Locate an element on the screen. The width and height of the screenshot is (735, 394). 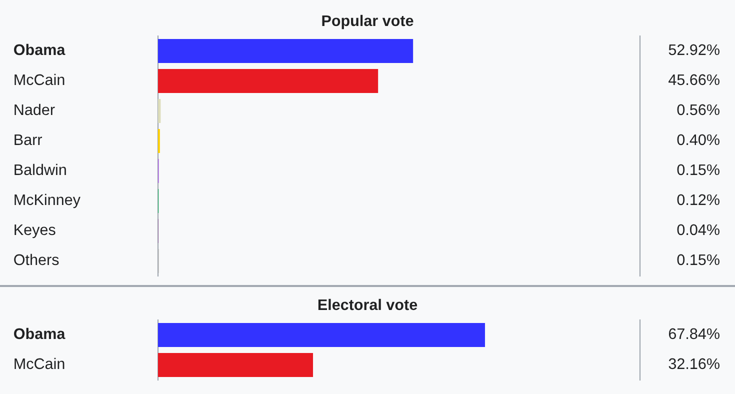
y-tick-label: Others is located at coordinates (36, 260).